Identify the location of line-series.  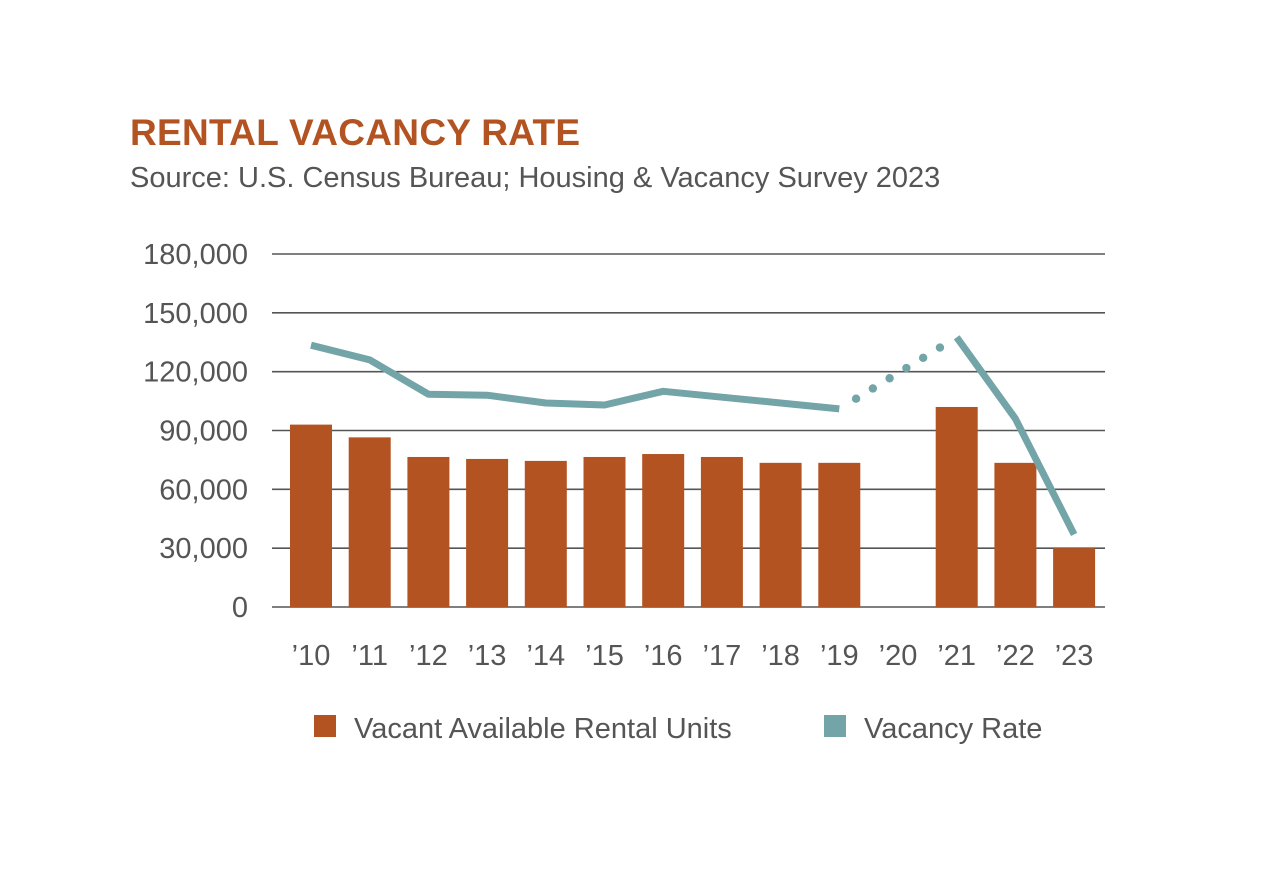
(694, 435).